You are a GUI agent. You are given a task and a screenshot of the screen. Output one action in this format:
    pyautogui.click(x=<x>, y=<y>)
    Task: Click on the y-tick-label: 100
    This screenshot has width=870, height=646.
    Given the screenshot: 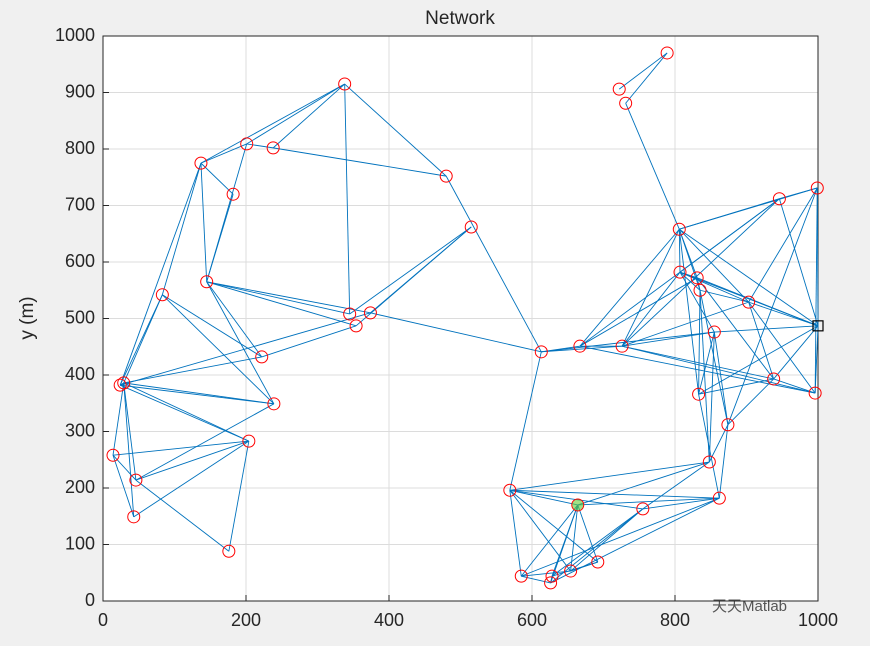 What is the action you would take?
    pyautogui.click(x=80, y=543)
    